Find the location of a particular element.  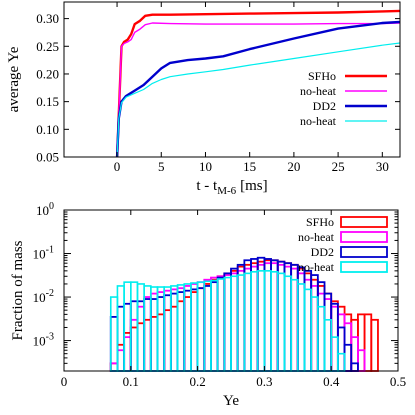

time-x-tick-label: 5 is located at coordinates (161, 166).